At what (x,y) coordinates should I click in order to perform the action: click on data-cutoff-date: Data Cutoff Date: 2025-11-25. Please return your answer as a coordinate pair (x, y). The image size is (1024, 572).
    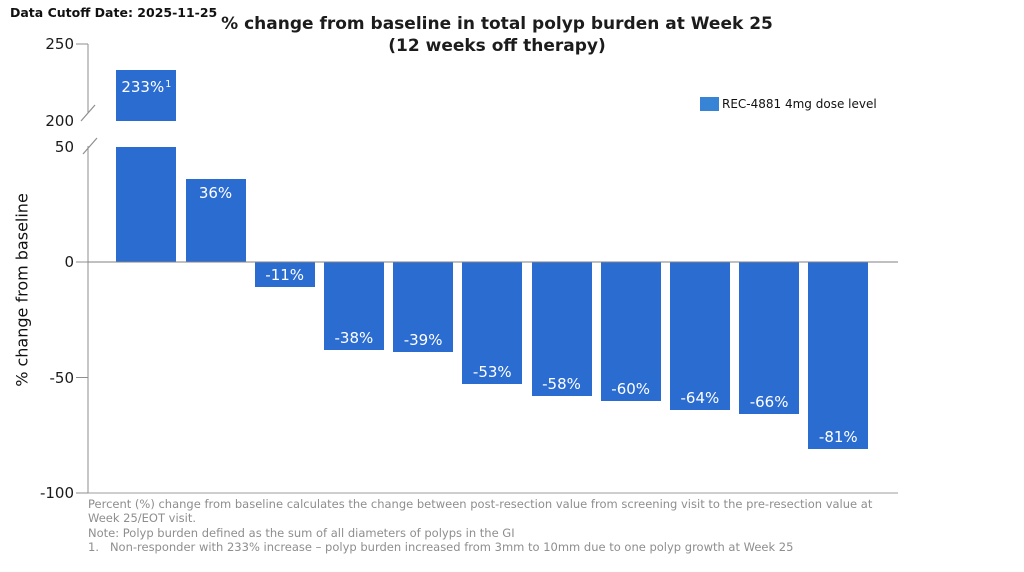
    Looking at the image, I should click on (114, 12).